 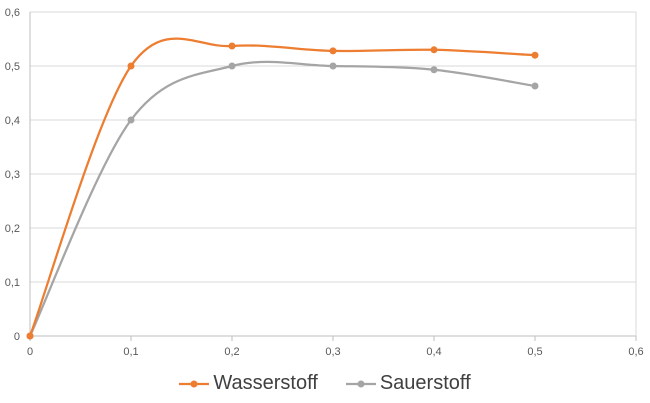 What do you see at coordinates (425, 383) in the screenshot?
I see `legend-label-sauerstoff: Sauerstoff` at bounding box center [425, 383].